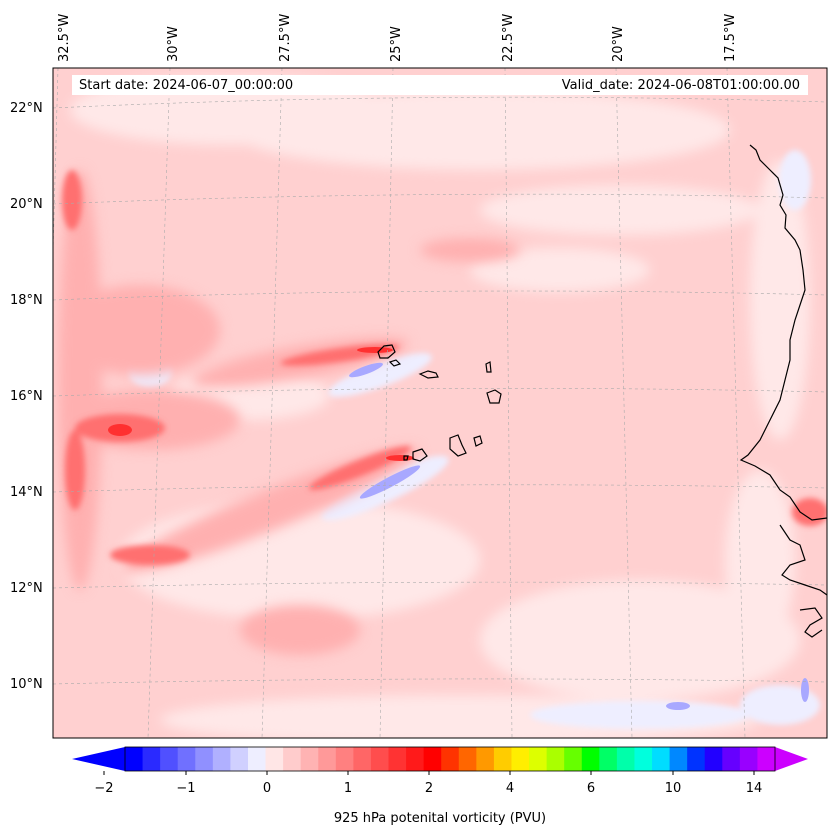 This screenshot has height=836, width=837. What do you see at coordinates (508, 38) in the screenshot?
I see `lon-label-4: 22.5°W` at bounding box center [508, 38].